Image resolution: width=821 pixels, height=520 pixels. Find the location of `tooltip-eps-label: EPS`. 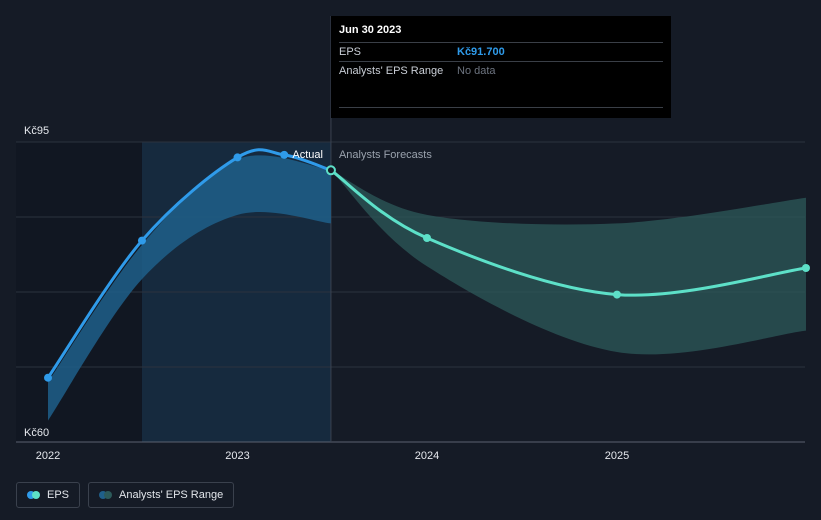

tooltip-eps-label: EPS is located at coordinates (350, 52).